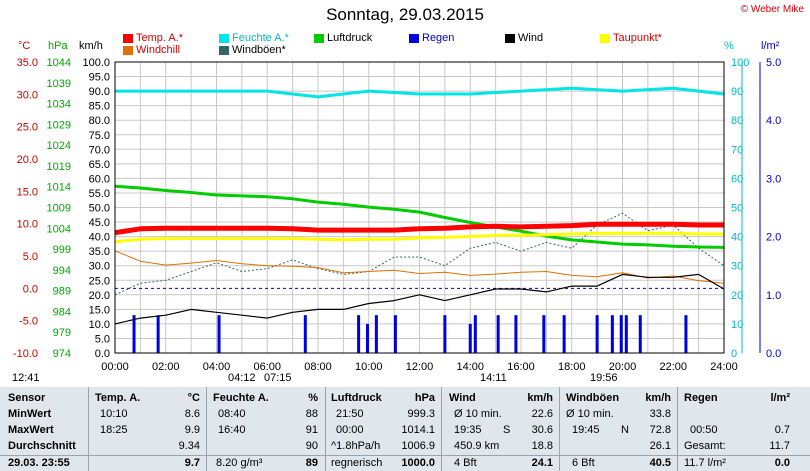 The height and width of the screenshot is (471, 810). Describe the element at coordinates (27, 63) in the screenshot. I see `temp-tick-label: 35.0` at that location.